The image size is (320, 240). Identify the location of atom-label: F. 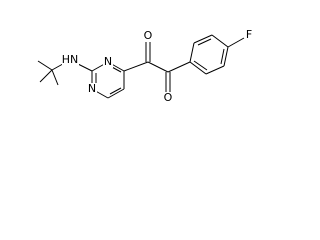
(249, 34).